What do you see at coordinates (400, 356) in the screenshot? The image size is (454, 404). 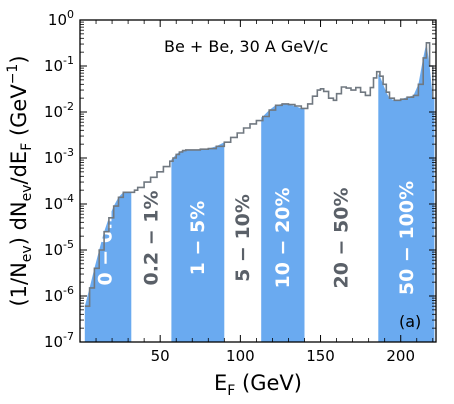 I see `x-tick-label: 200` at bounding box center [400, 356].